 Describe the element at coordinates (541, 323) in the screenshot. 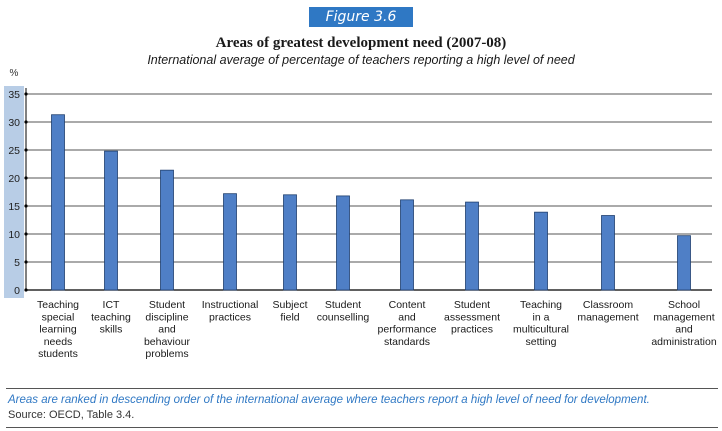

I see `x-category-label: Teaching in a multicultural setting` at that location.